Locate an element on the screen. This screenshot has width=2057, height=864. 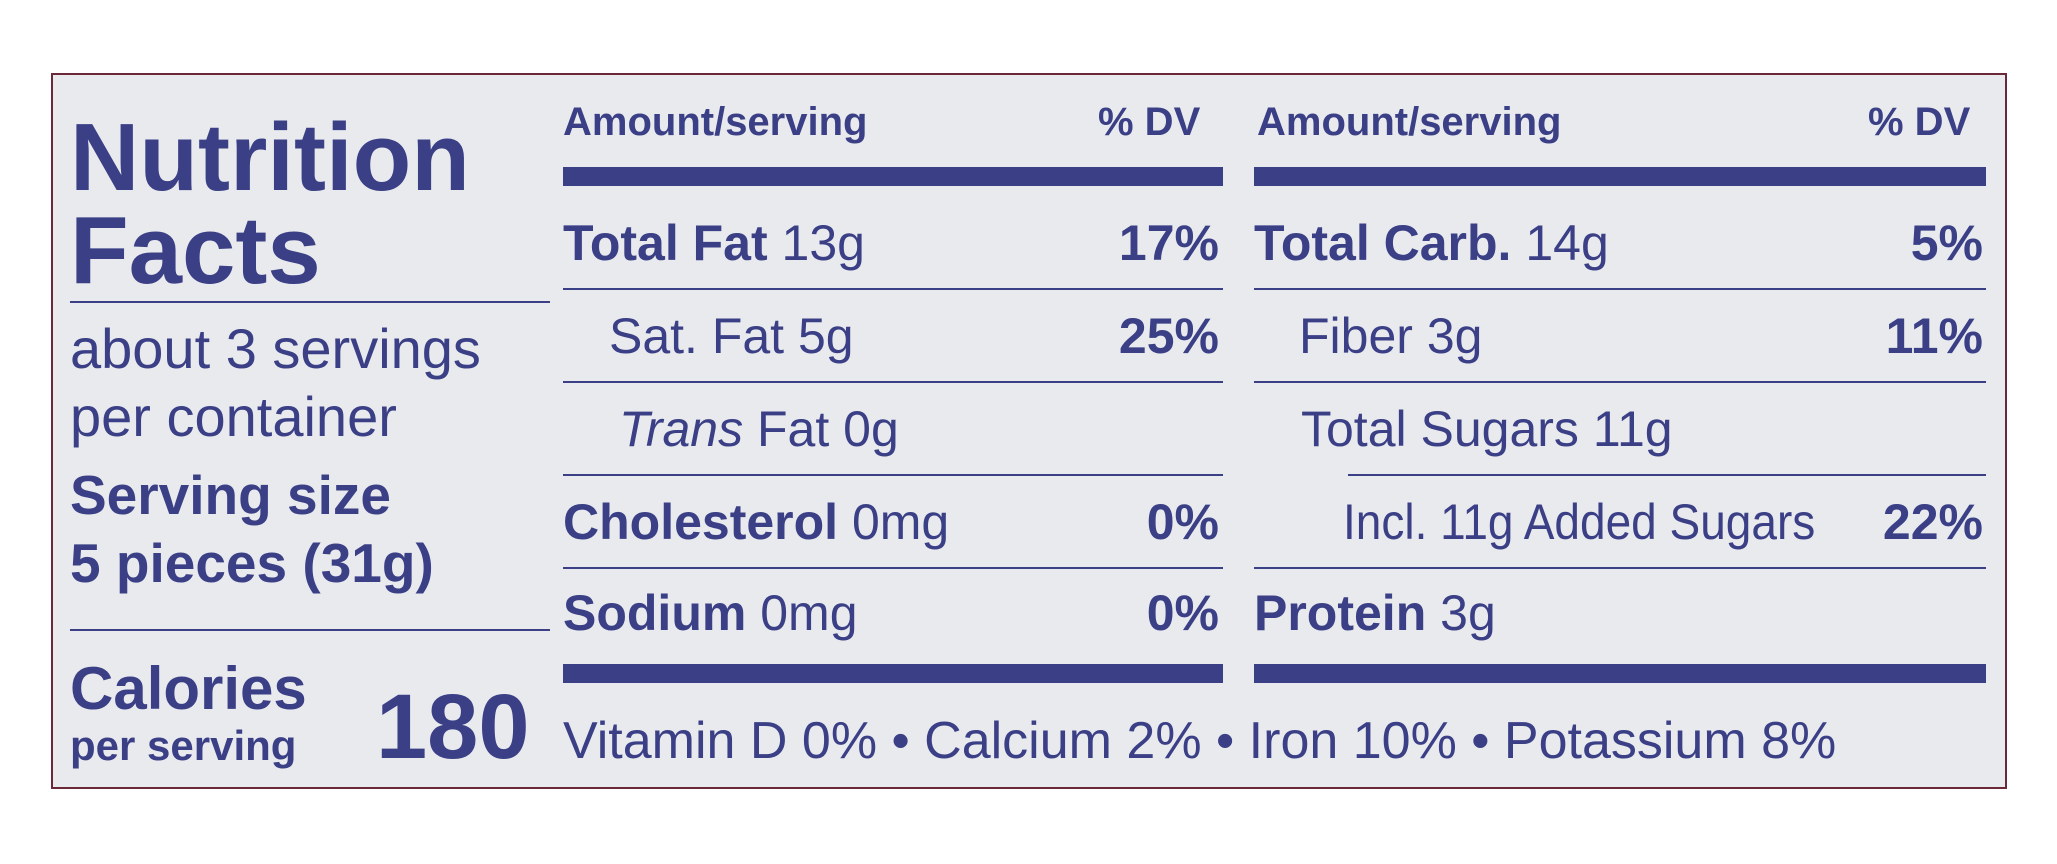
left-dv-total-fat: 17% is located at coordinates (1168, 243).